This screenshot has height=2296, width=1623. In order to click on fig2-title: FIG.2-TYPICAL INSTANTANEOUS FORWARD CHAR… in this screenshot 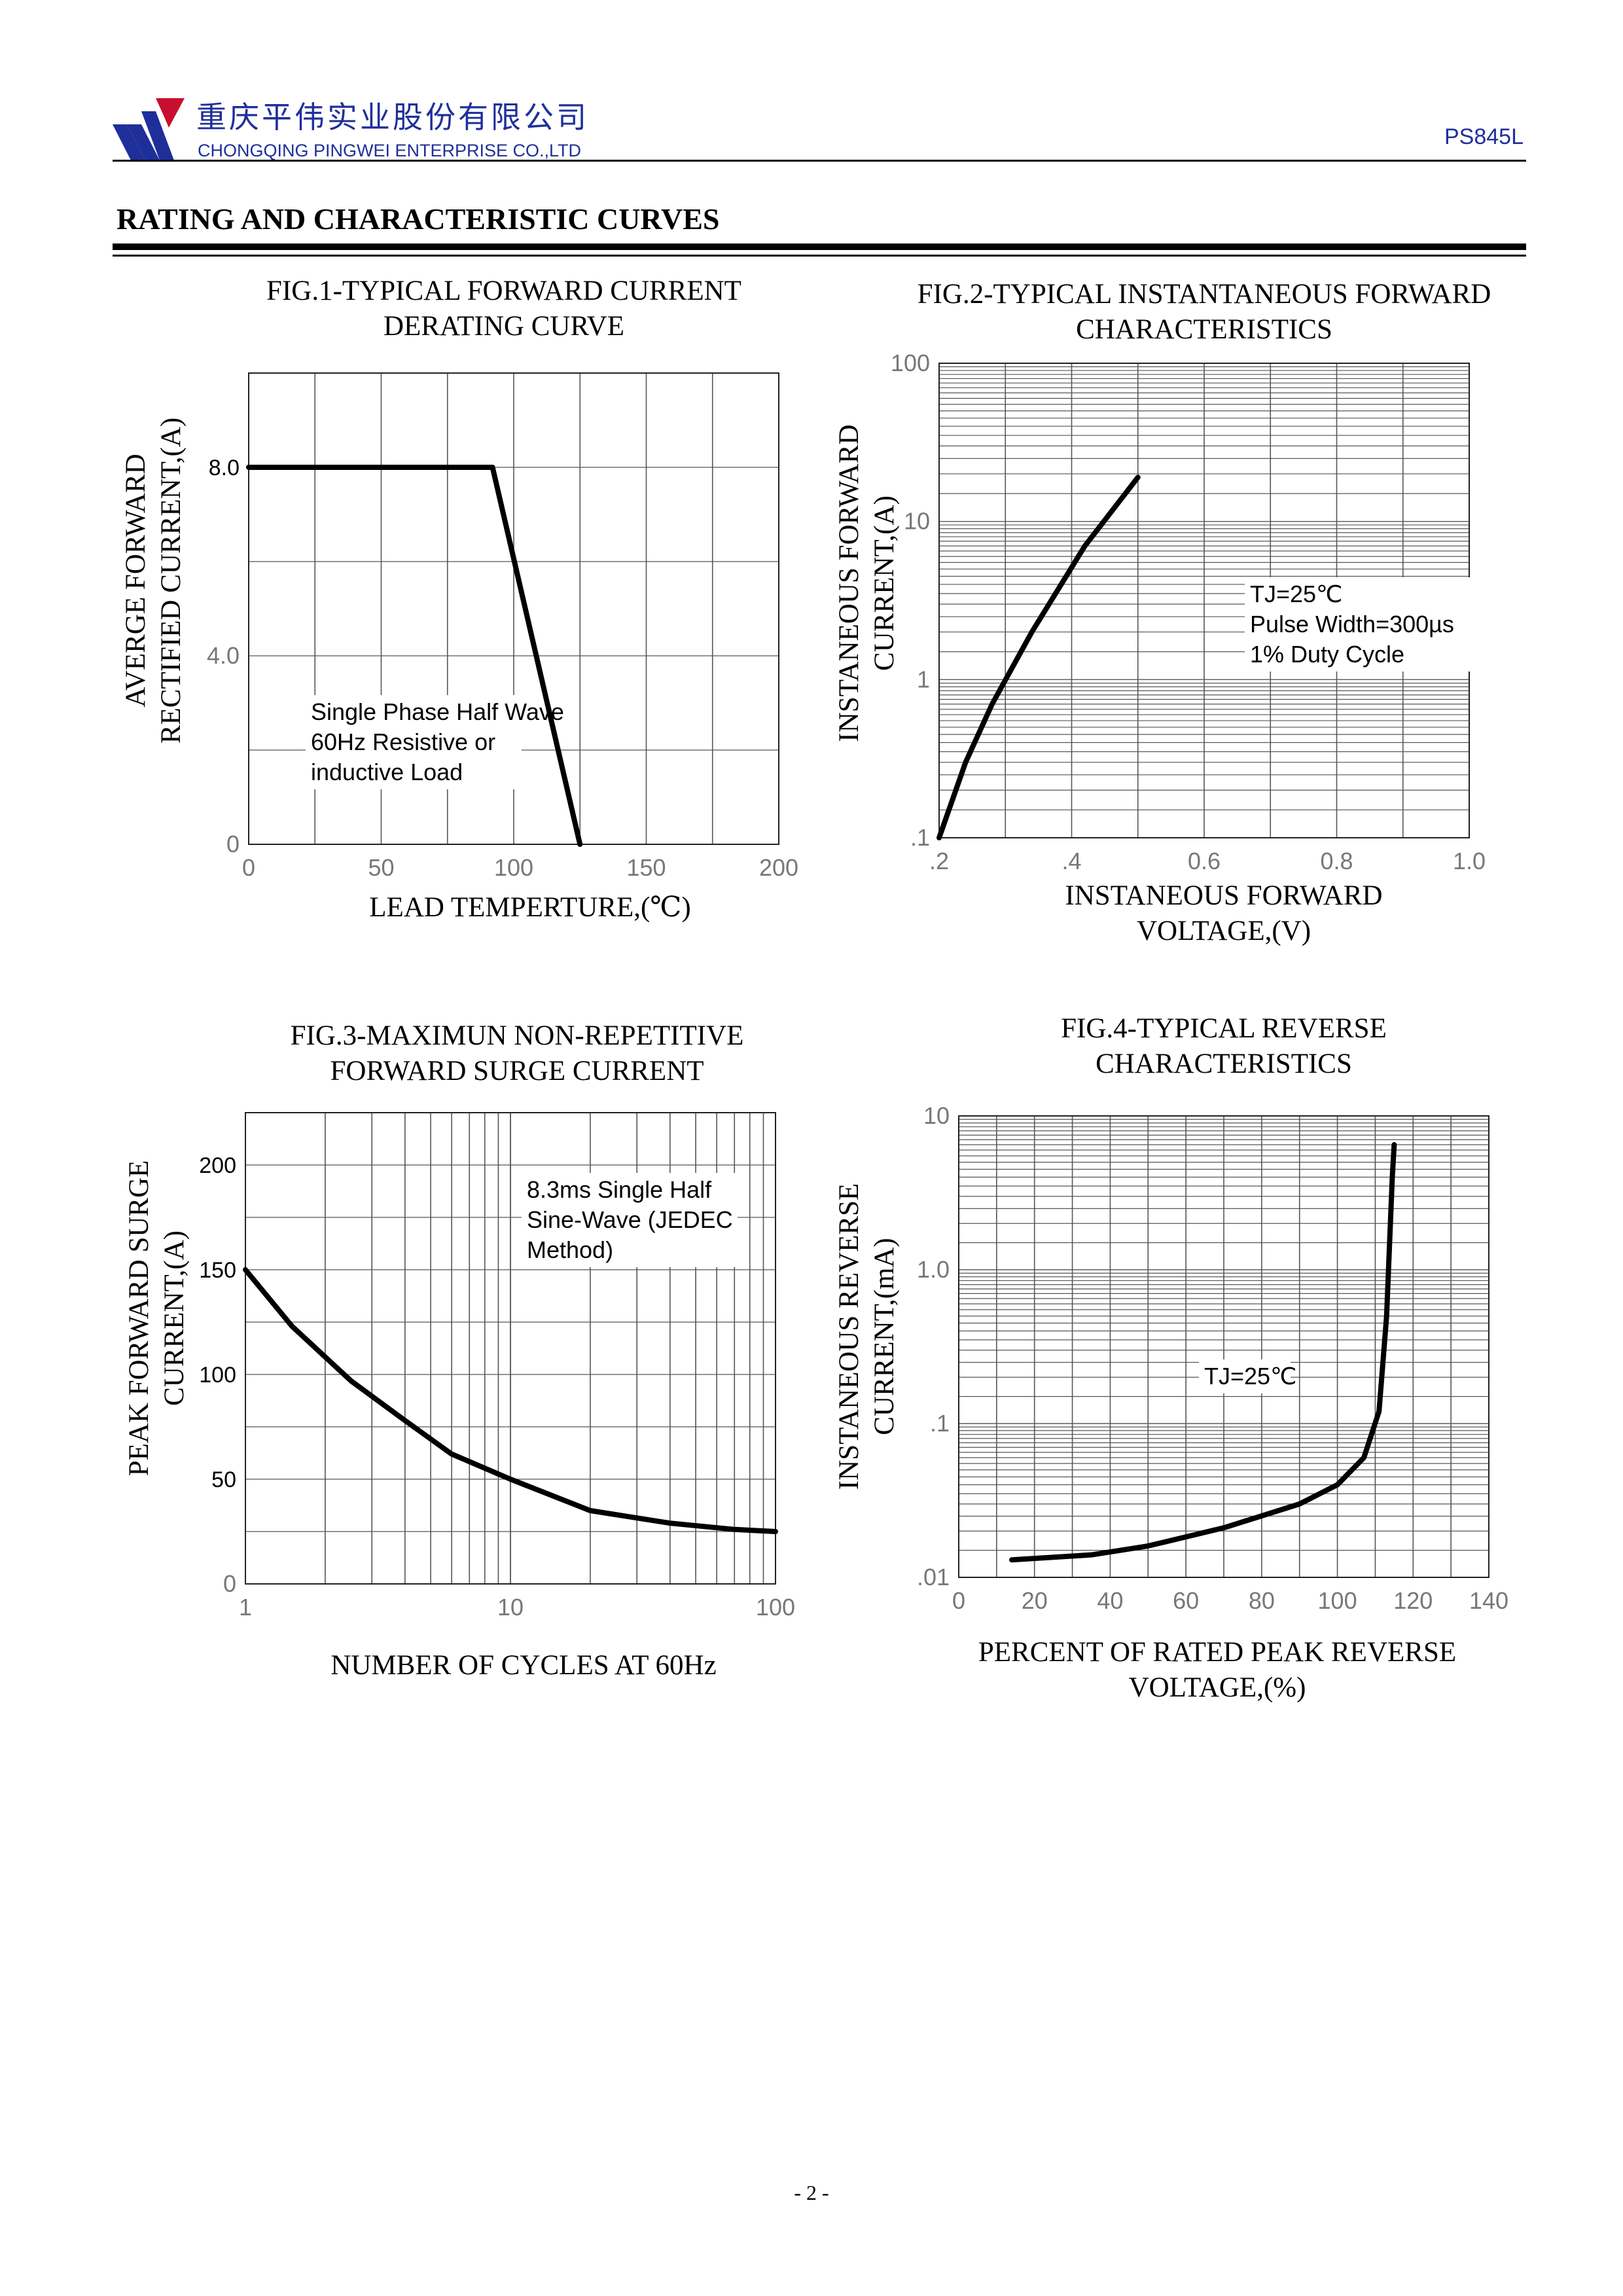, I will do `click(1204, 312)`.